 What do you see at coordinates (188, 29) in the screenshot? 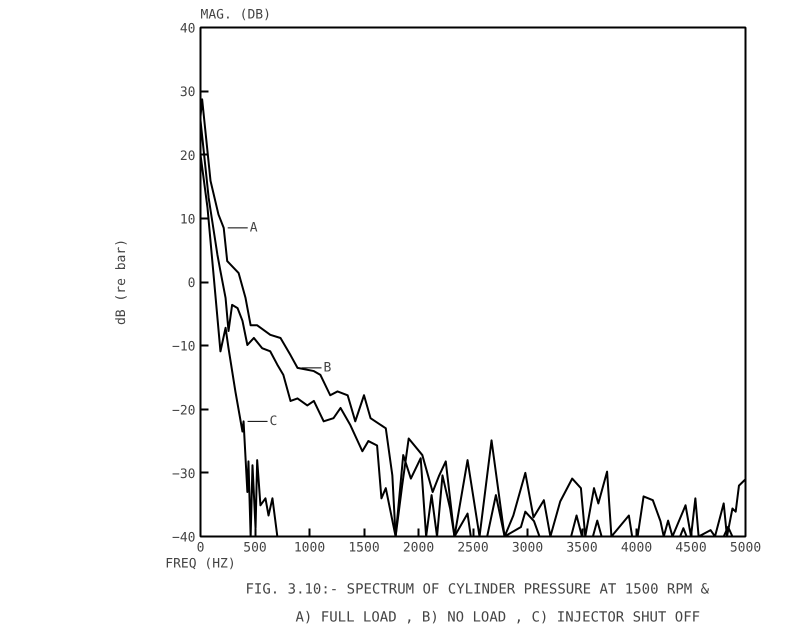
I see `y-tick-label: 40` at bounding box center [188, 29].